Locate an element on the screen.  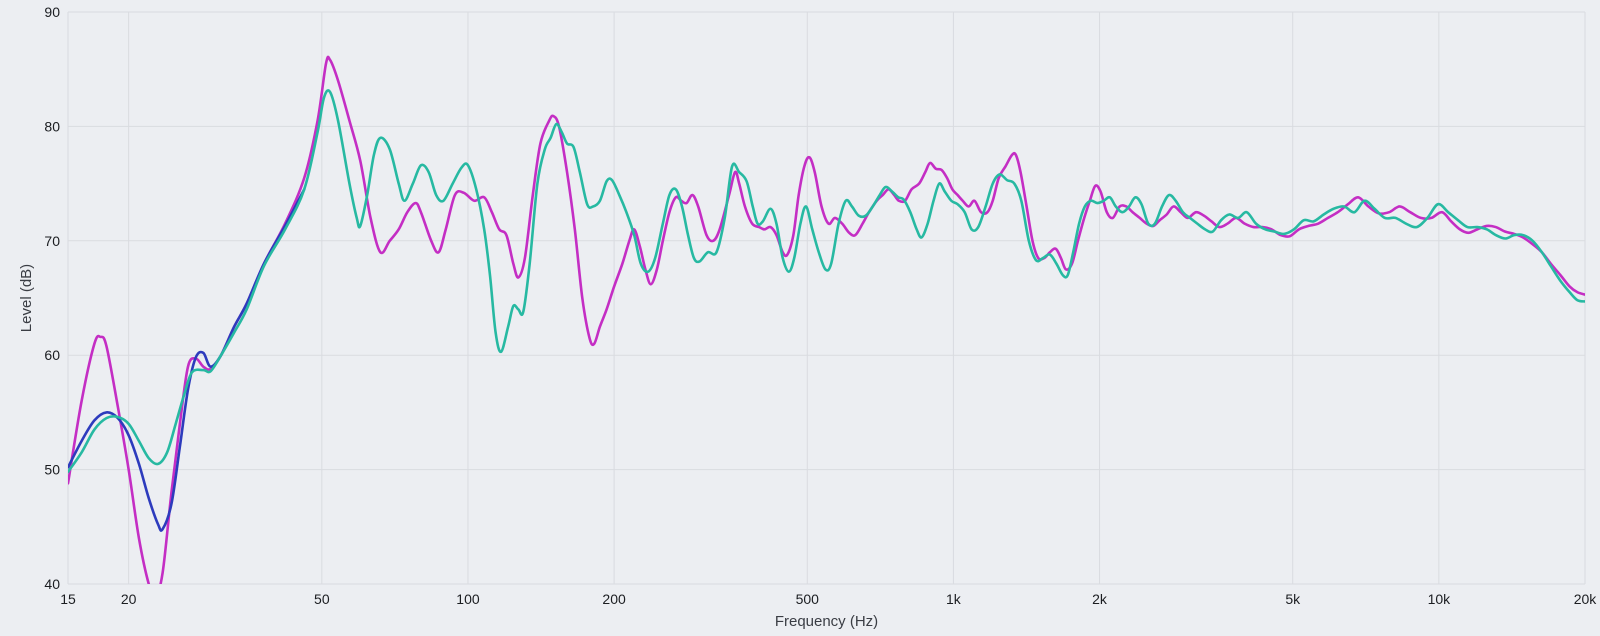
x-tick-label: 500 is located at coordinates (808, 599).